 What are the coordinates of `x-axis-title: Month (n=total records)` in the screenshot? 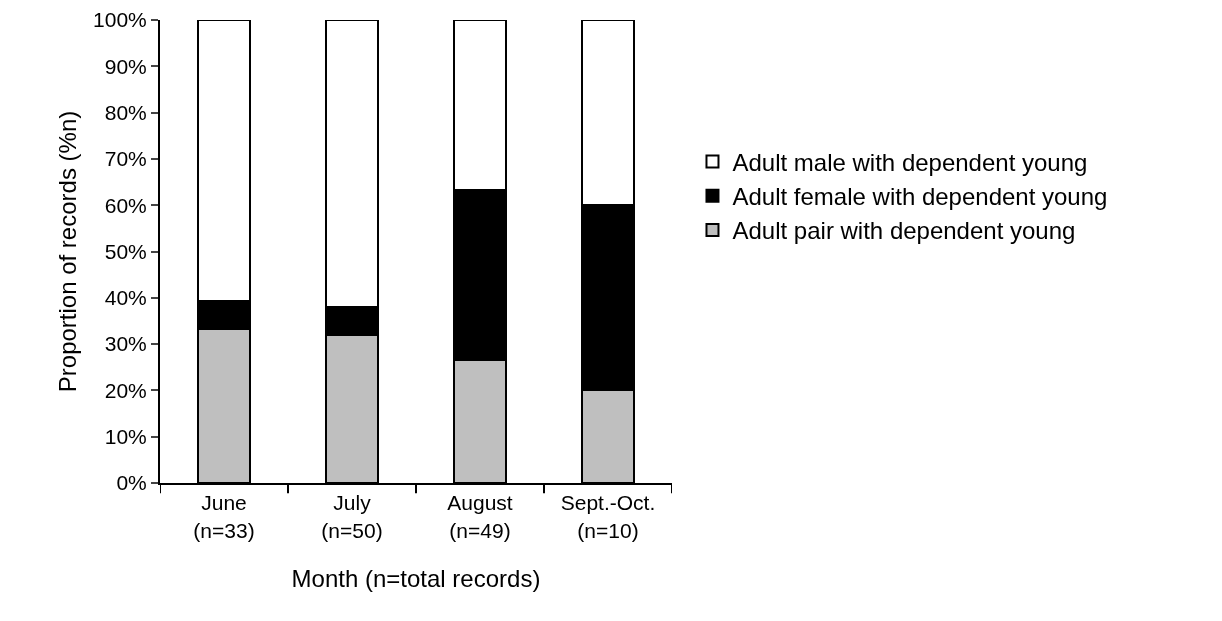 It's located at (416, 579).